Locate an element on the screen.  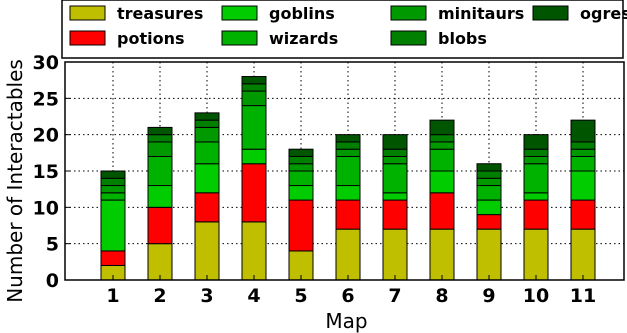
legend-swatch-wizards is located at coordinates (239, 38).